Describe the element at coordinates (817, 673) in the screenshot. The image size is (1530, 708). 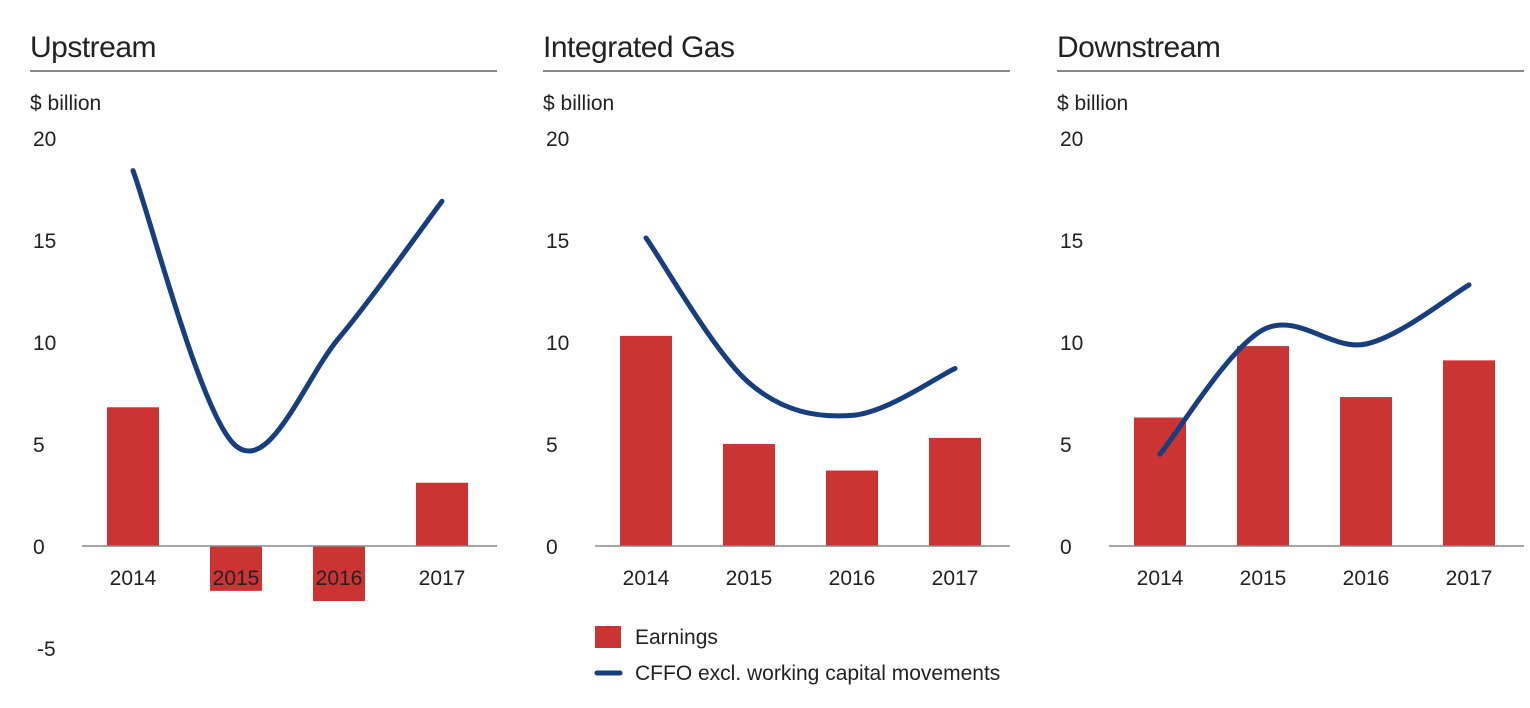
I see `legend-label-cffo: CFFO excl. working capital movements` at that location.